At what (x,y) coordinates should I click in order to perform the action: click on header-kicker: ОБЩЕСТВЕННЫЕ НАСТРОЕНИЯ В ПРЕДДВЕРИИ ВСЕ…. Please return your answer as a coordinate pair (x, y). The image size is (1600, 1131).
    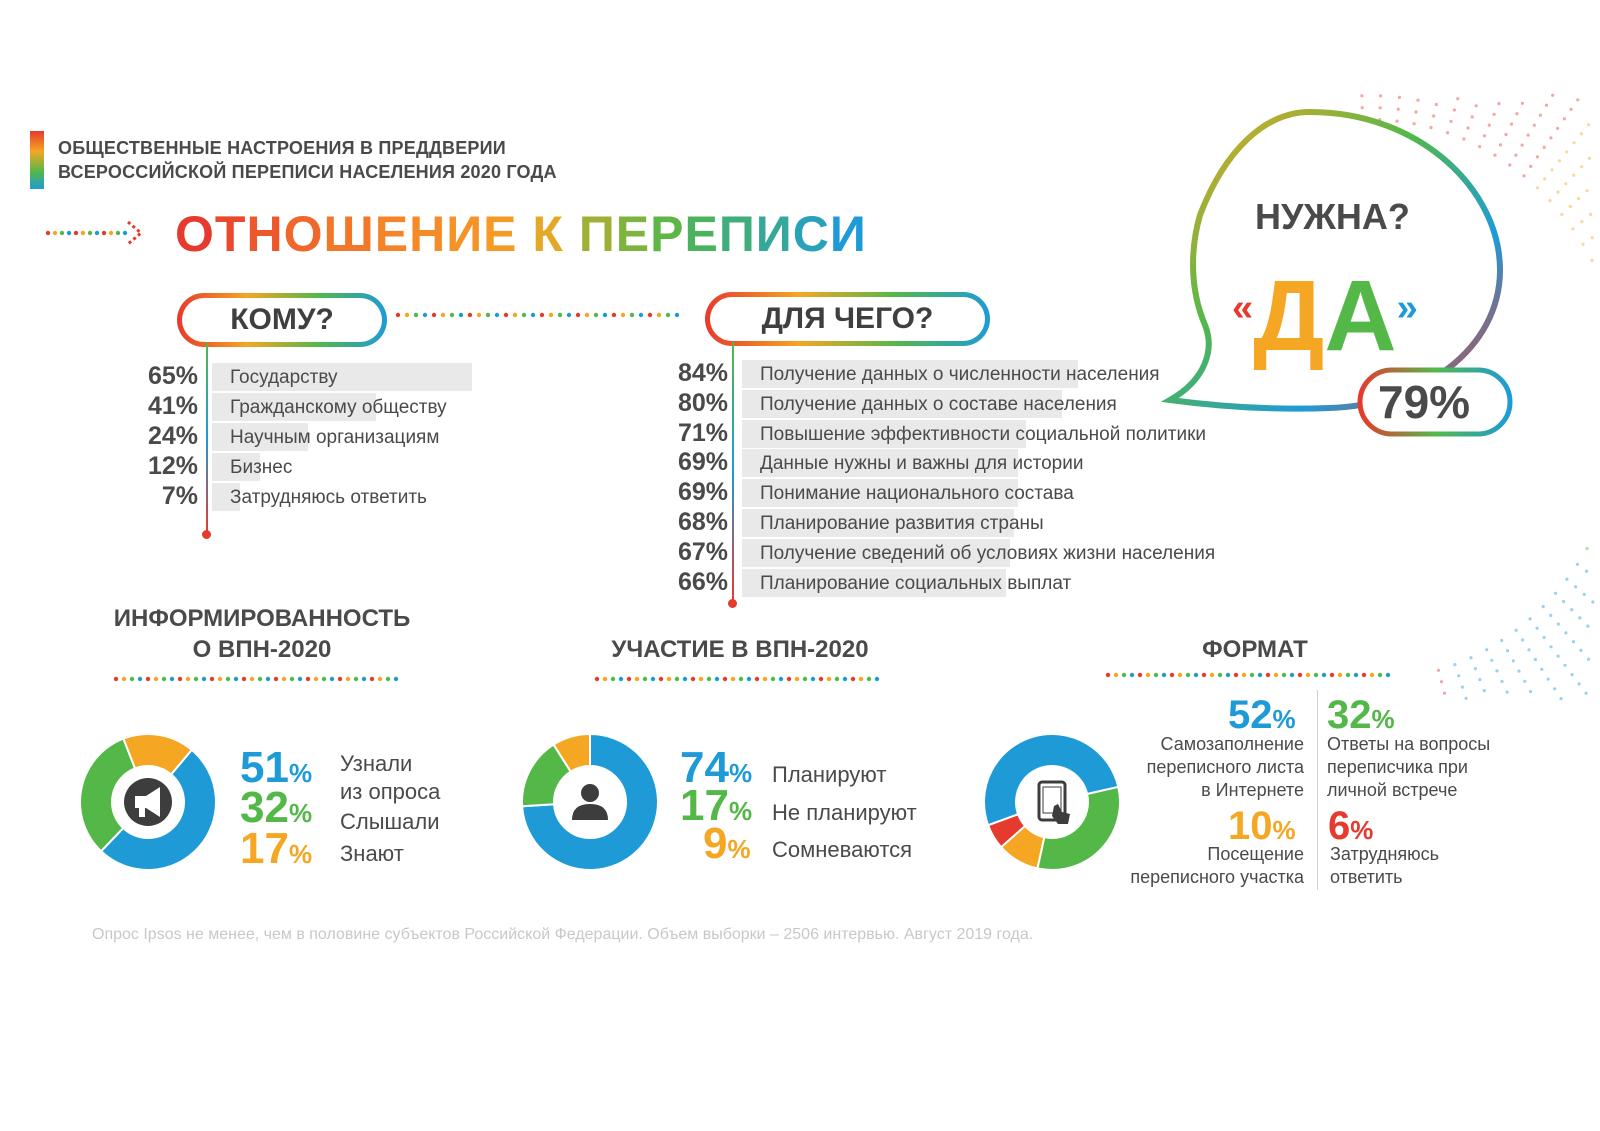
    Looking at the image, I should click on (307, 160).